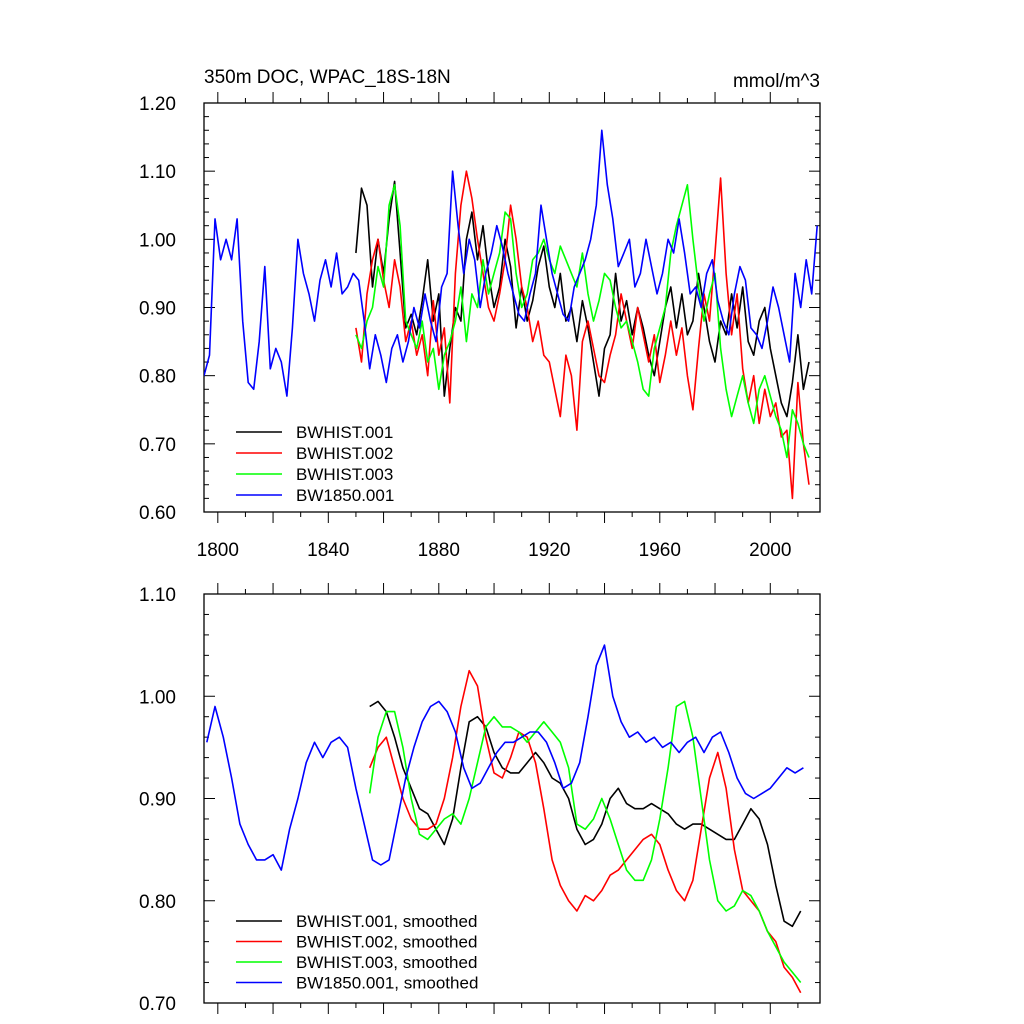 The image size is (1024, 1024). Describe the element at coordinates (439, 550) in the screenshot. I see `x-tick-label: 1880` at that location.